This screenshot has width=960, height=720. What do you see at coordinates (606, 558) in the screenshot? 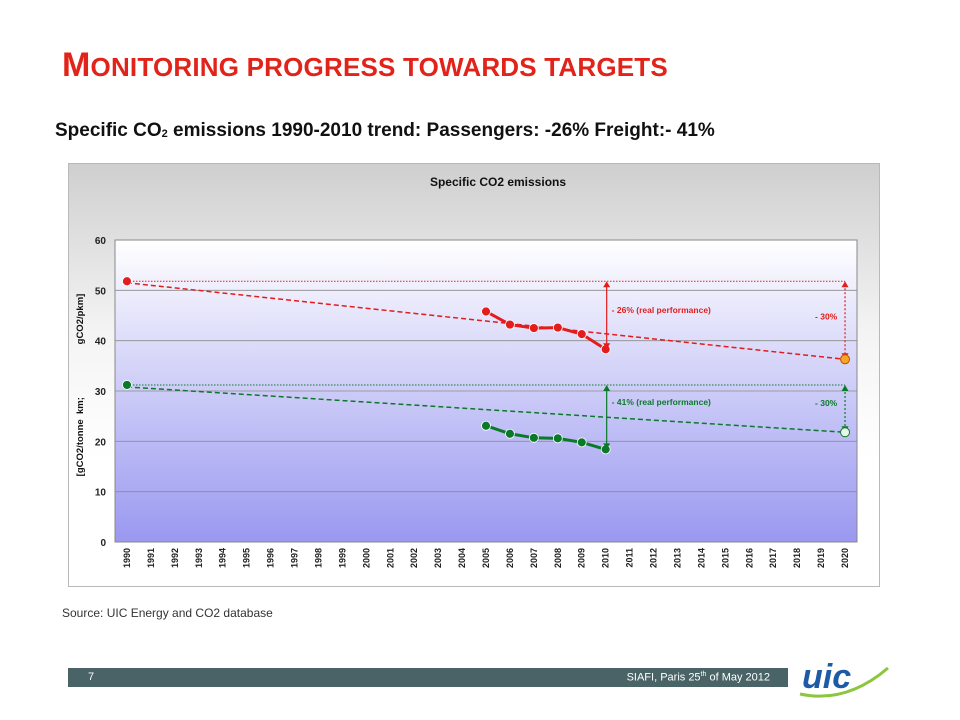
I see `x-tick-label: 2010` at bounding box center [606, 558].